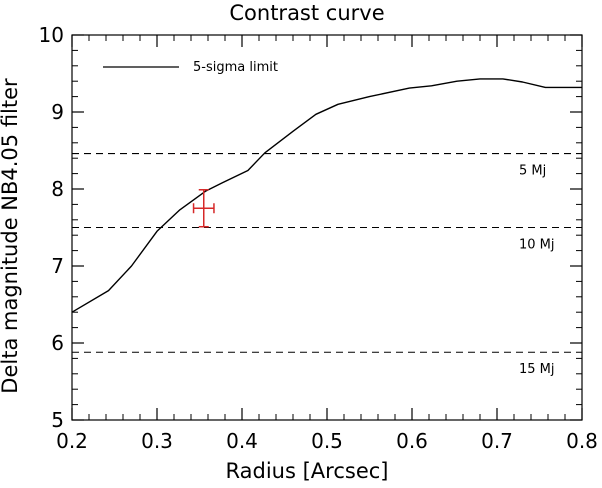 The width and height of the screenshot is (602, 488). What do you see at coordinates (57, 266) in the screenshot?
I see `y-tick-label: 7` at bounding box center [57, 266].